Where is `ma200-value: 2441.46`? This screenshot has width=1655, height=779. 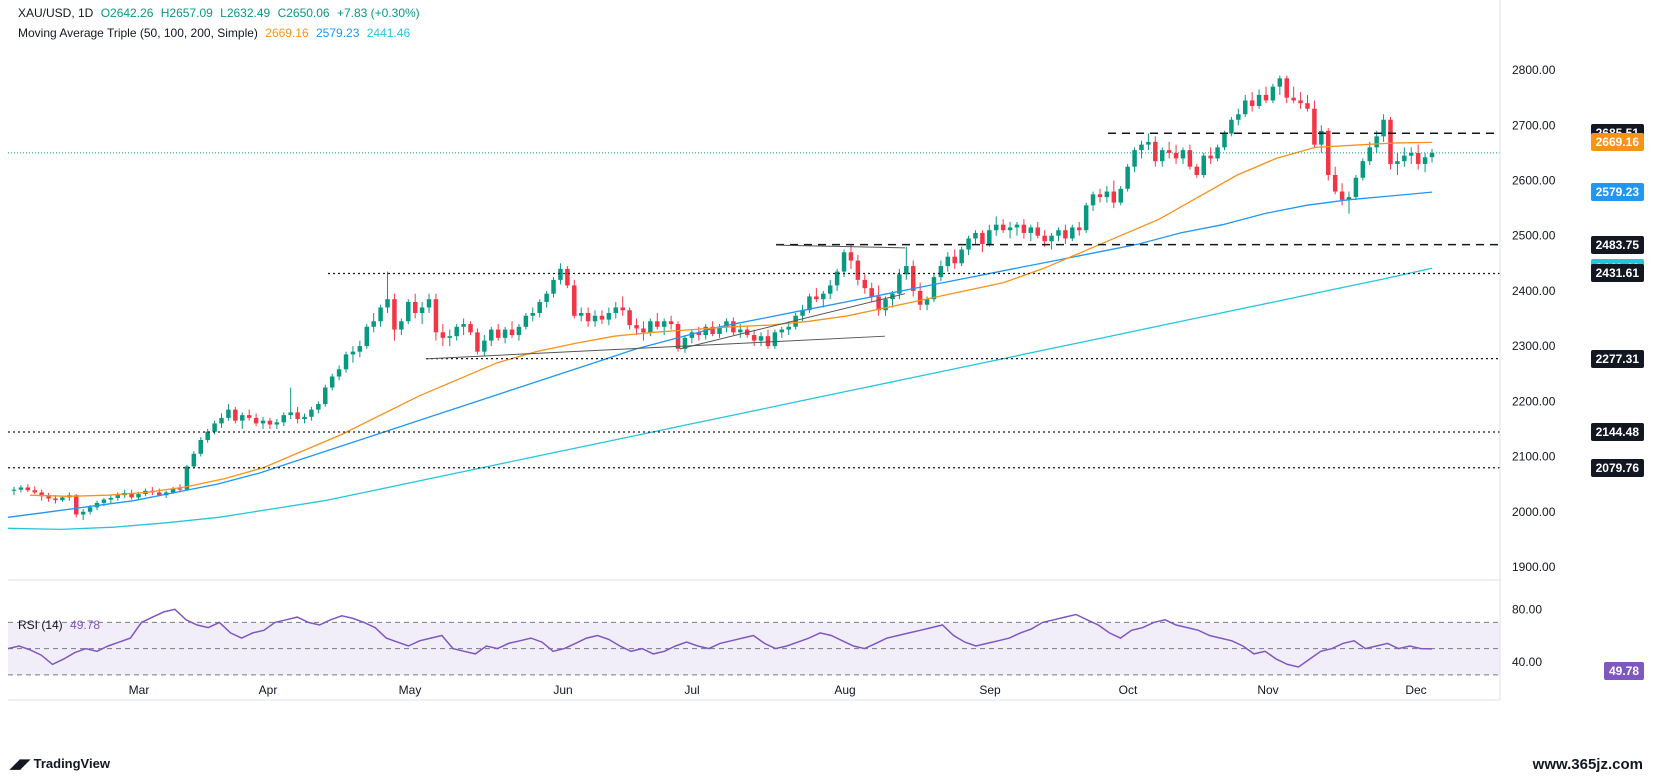 ma200-value: 2441.46 is located at coordinates (388, 33).